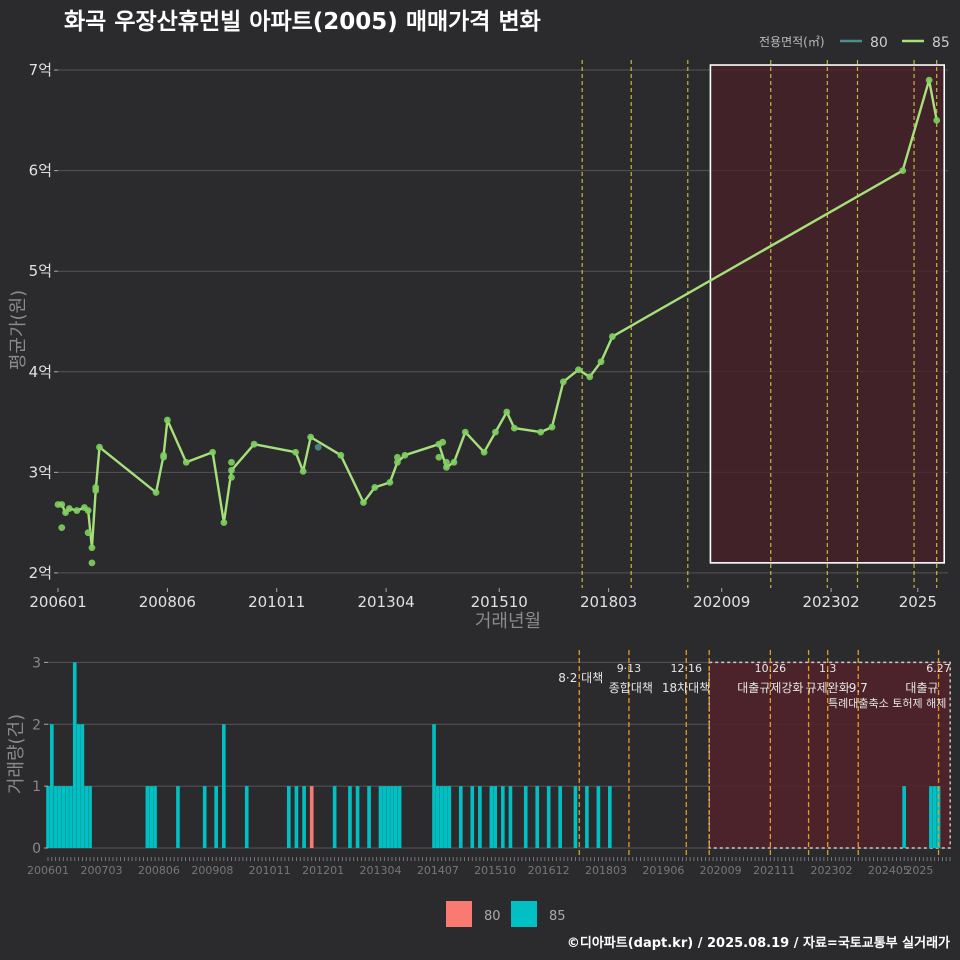 The width and height of the screenshot is (960, 960). Describe the element at coordinates (687, 668) in the screenshot. I see `volume-policy-date-2: 12·16` at that location.